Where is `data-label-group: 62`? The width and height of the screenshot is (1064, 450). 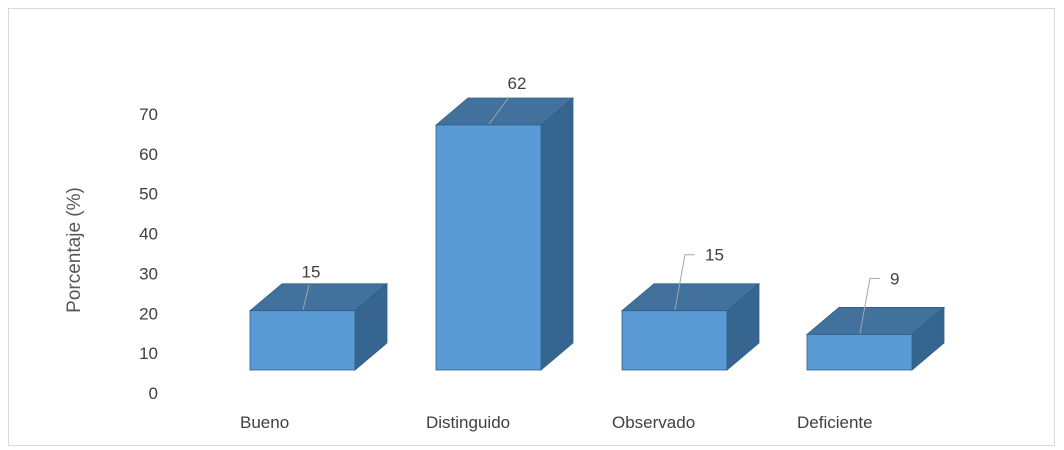 data-label-group: 62 is located at coordinates (507, 99).